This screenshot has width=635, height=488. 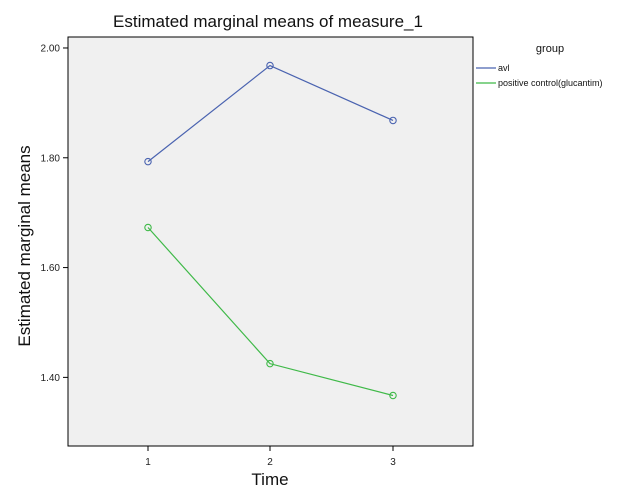 I want to click on legend-title: group, so click(x=550, y=49).